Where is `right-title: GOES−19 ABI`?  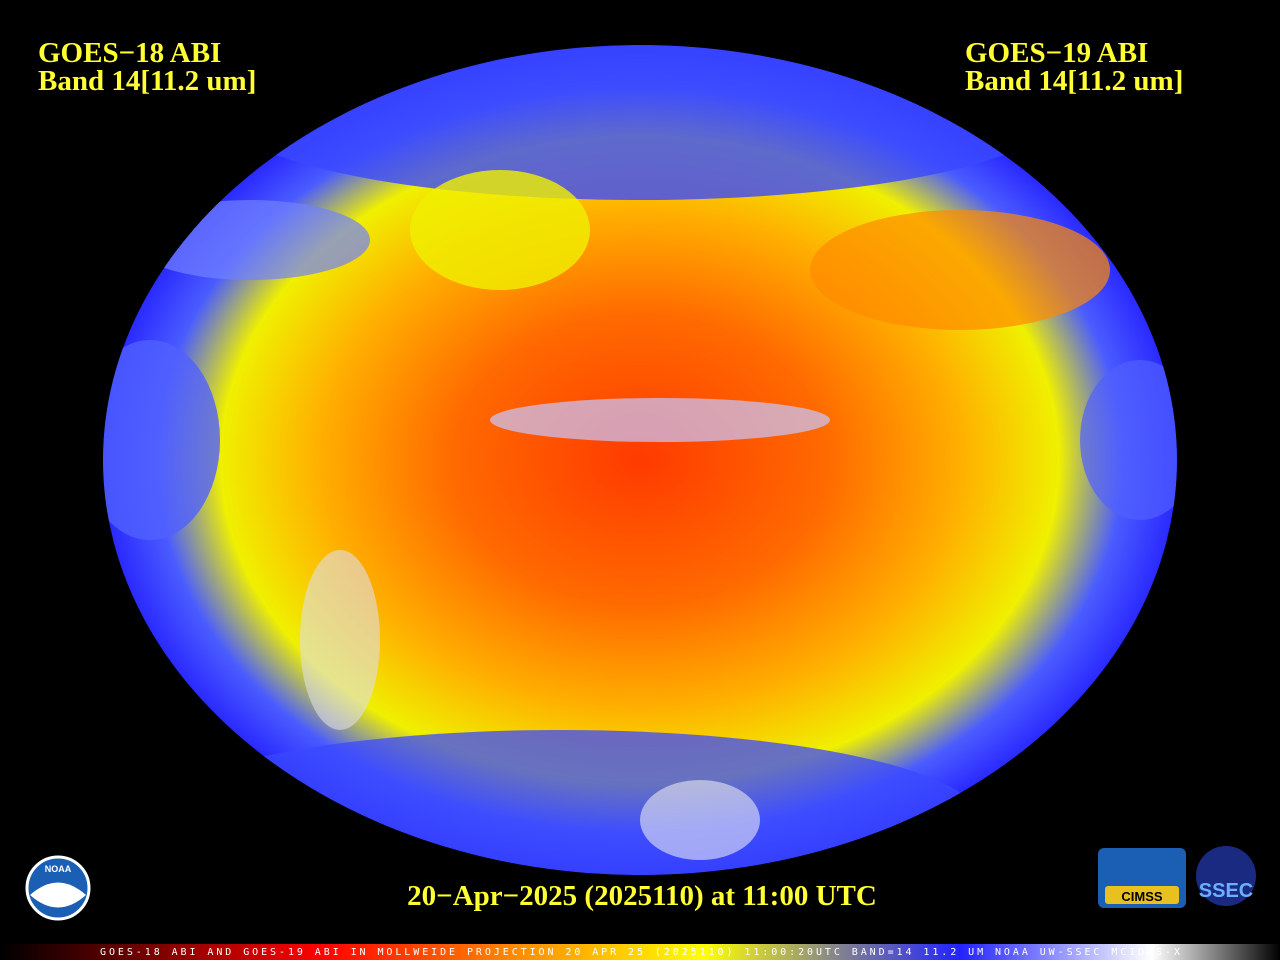 right-title: GOES−19 ABI is located at coordinates (1056, 53).